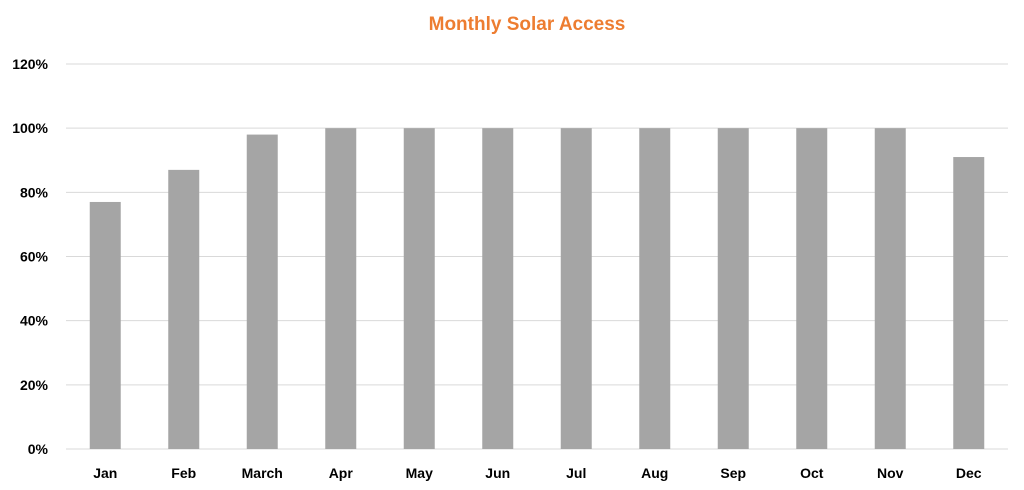 This screenshot has height=490, width=1024. I want to click on x-tick-label: Oct, so click(812, 473).